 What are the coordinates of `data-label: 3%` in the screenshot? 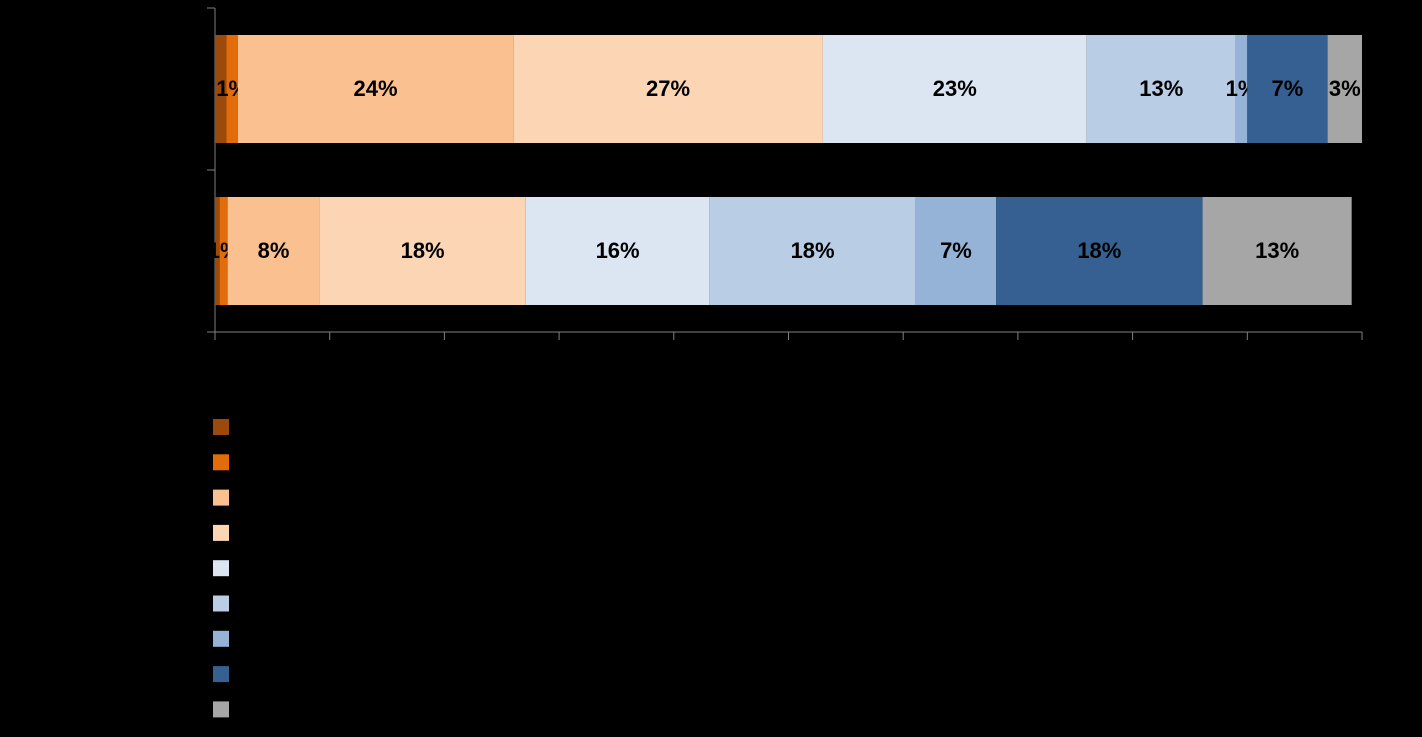 It's located at (1345, 88).